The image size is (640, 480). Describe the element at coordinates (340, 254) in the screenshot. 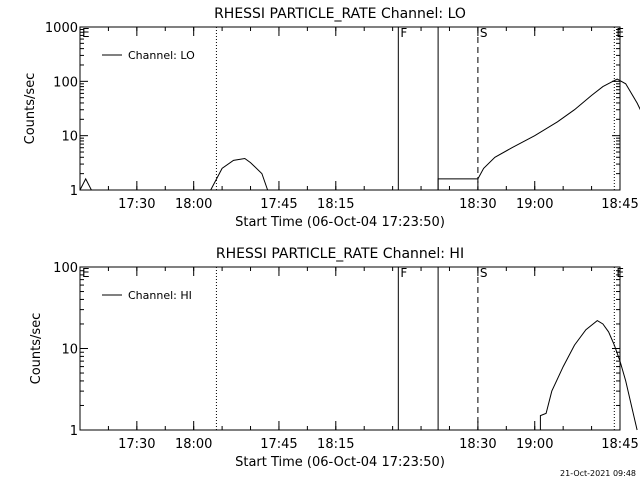

I see `chart-title: RHESSI PARTICLE_RATE Channel: HI` at that location.